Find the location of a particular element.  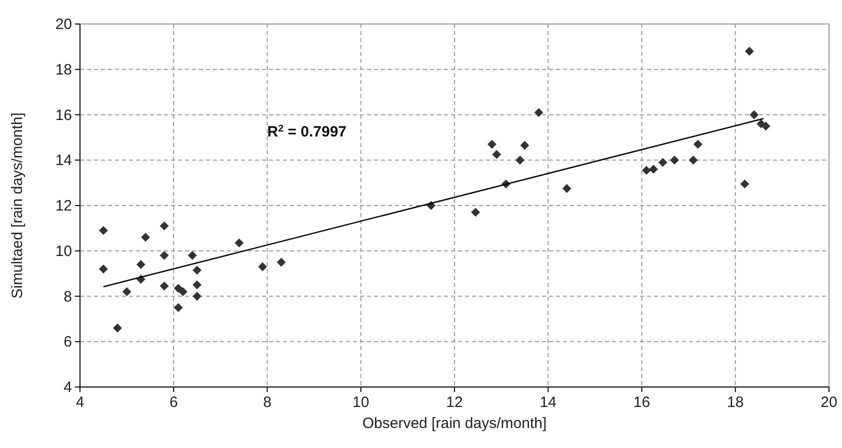

y-tick-label: 18 is located at coordinates (63, 69).